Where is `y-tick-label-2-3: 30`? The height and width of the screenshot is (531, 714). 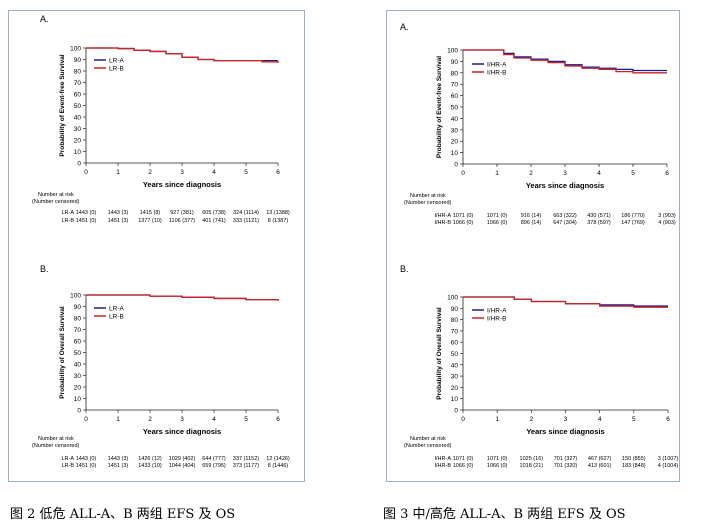 y-tick-label-2-3: 30 is located at coordinates (455, 130).